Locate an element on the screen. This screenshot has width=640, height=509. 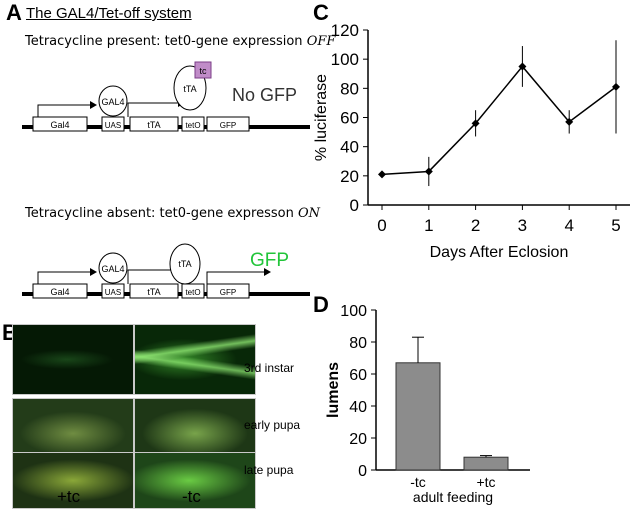
panel-a-letter: A is located at coordinates (14, 12).